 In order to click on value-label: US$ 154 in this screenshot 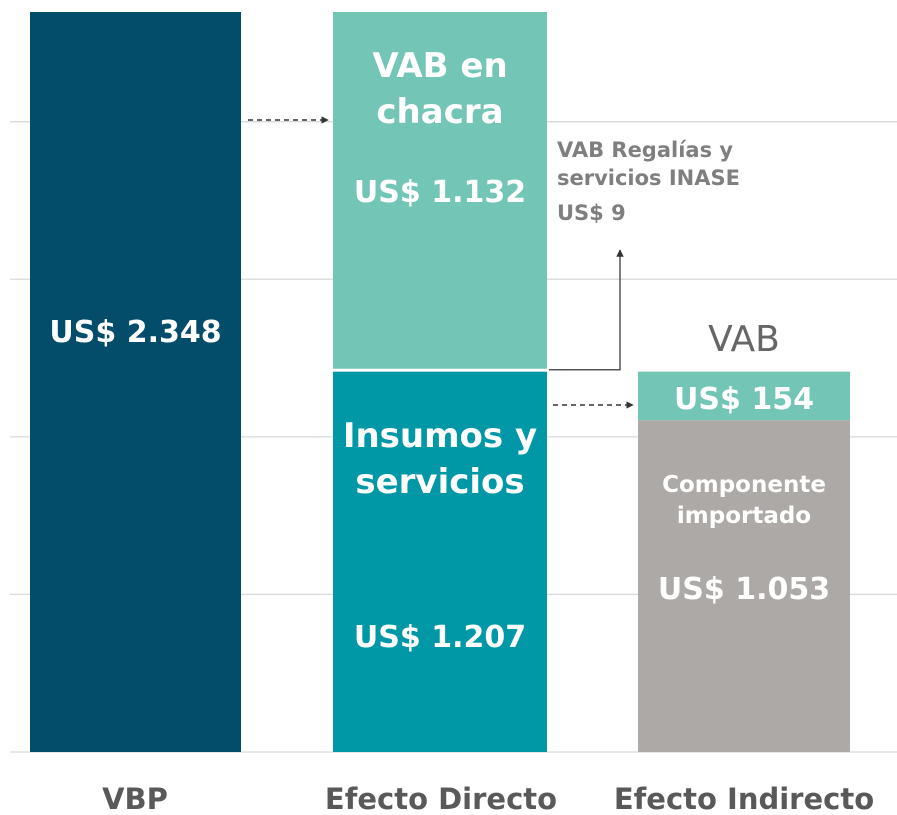, I will do `click(744, 399)`.